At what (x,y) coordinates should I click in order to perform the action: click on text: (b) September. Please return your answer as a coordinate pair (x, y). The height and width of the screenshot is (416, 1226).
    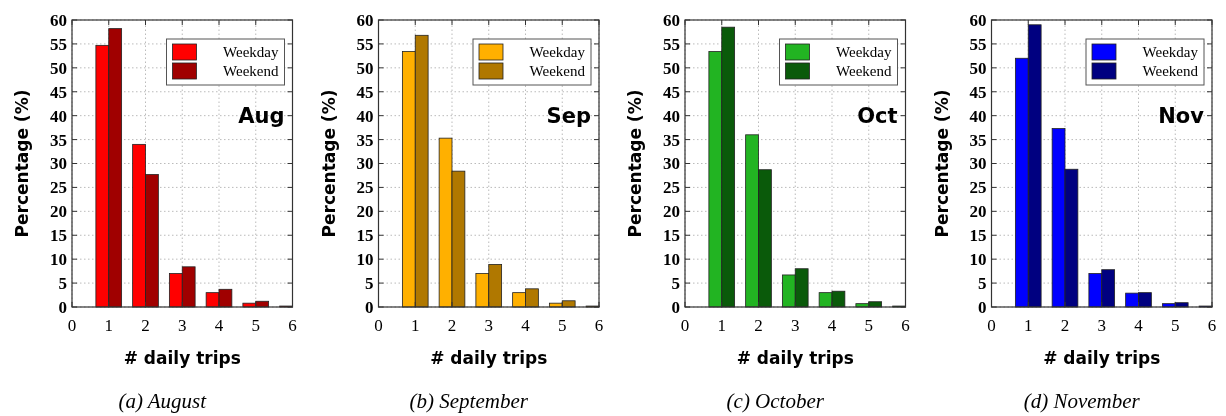
    Looking at the image, I should click on (469, 401).